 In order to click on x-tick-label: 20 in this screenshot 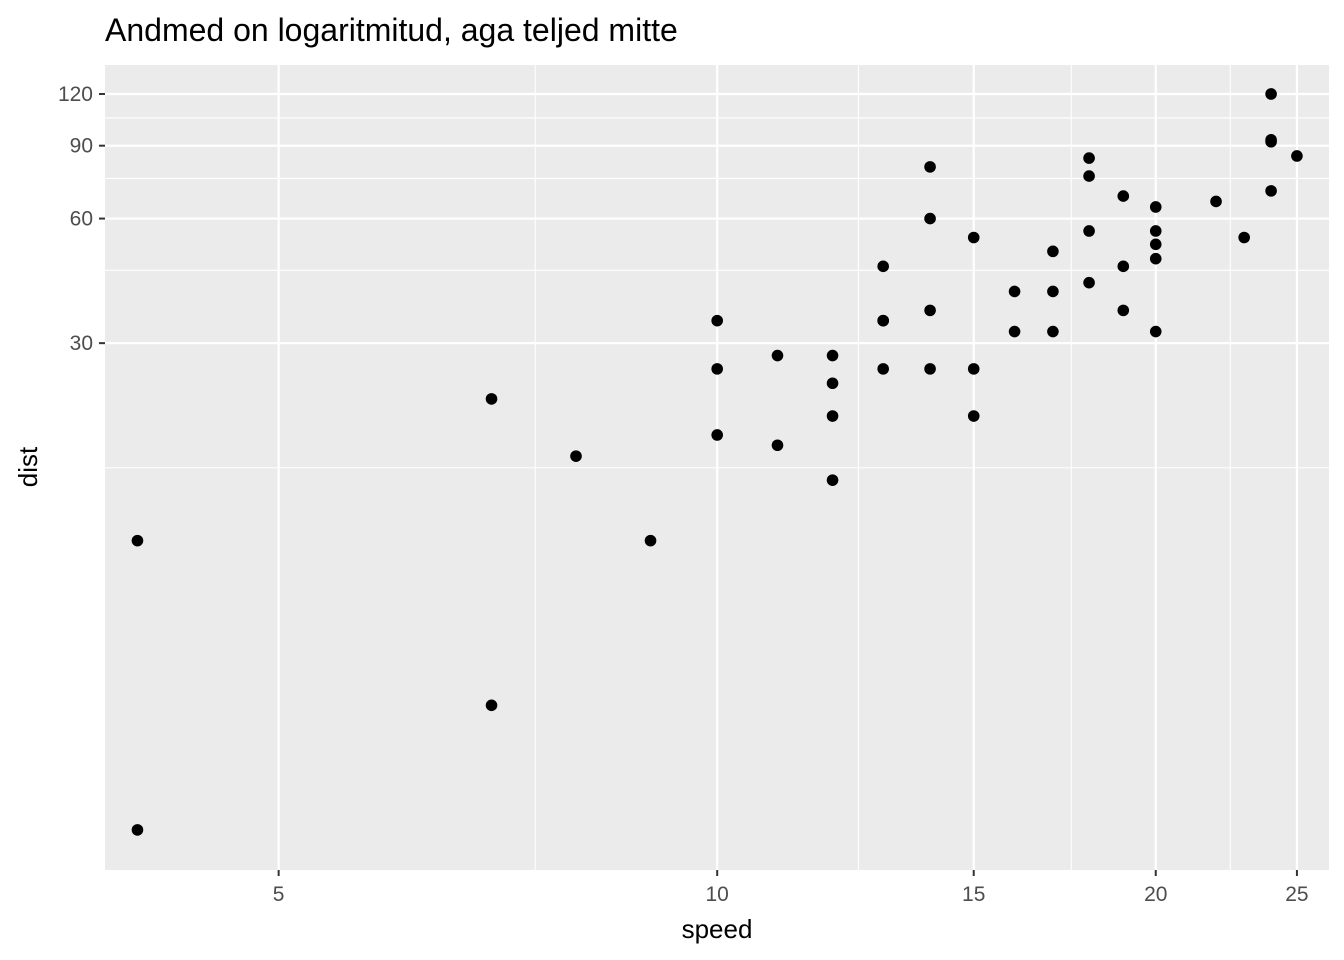, I will do `click(1155, 894)`.